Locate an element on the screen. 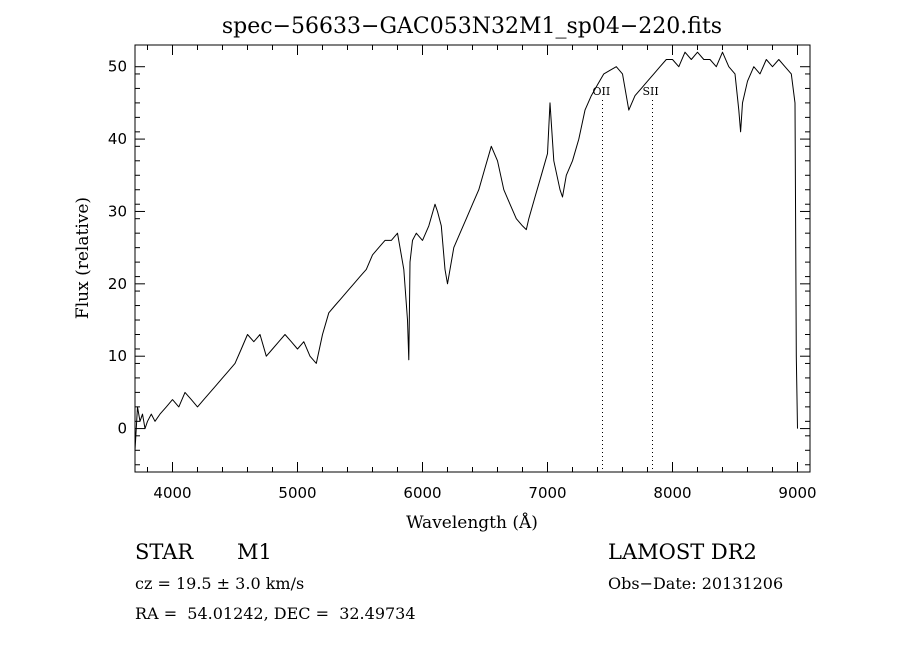  x-tick-label: 9000 is located at coordinates (797, 493).